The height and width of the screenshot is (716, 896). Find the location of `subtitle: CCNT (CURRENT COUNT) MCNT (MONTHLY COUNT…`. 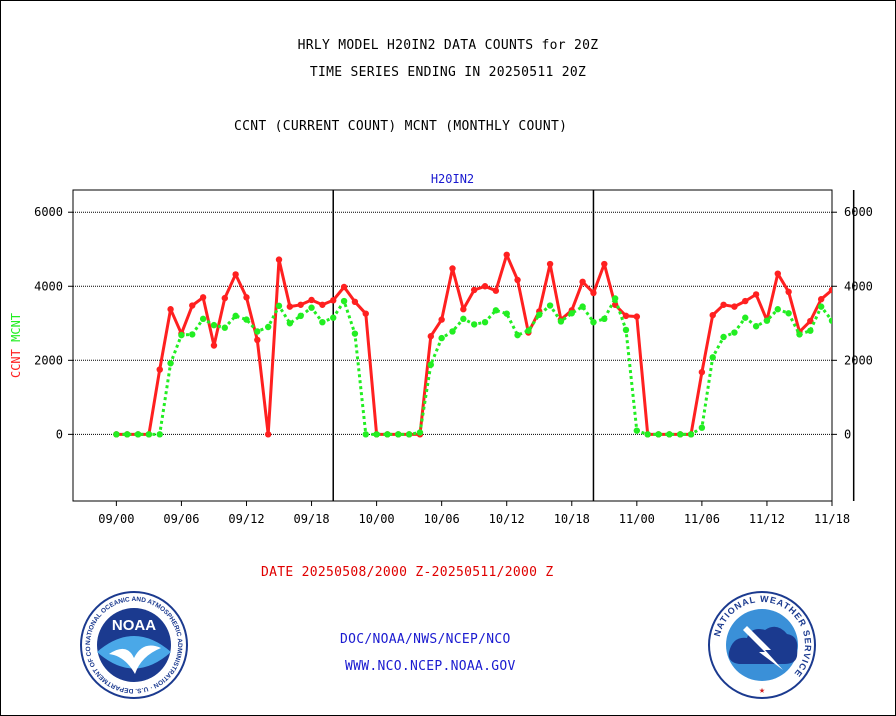

subtitle: CCNT (CURRENT COUNT) MCNT (MONTHLY COUNT… is located at coordinates (401, 126).